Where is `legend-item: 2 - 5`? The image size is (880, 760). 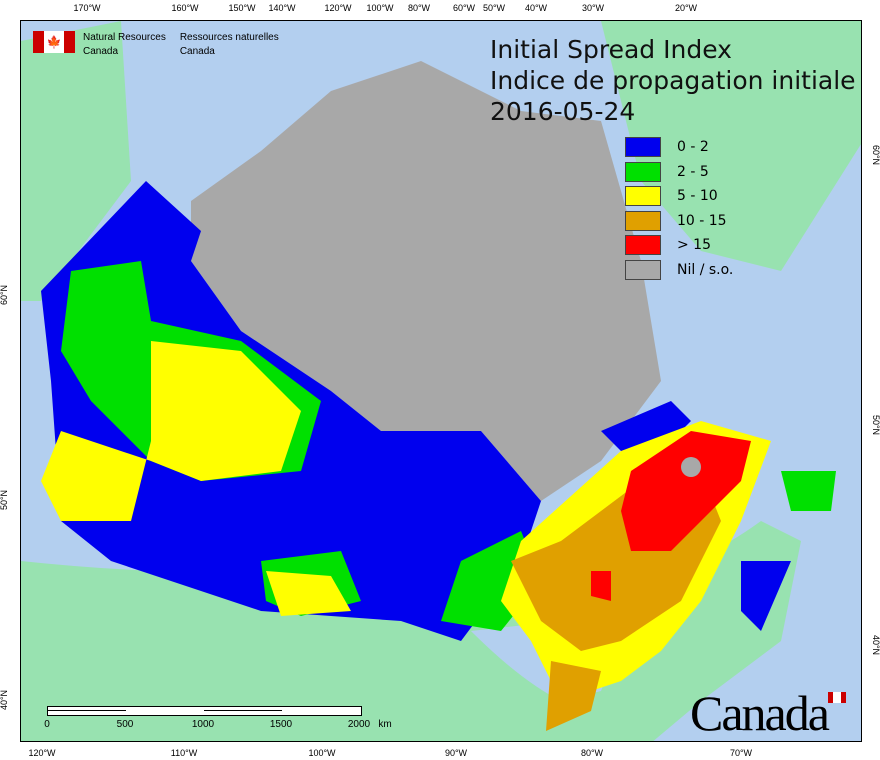 legend-item: 2 - 5 is located at coordinates (679, 172).